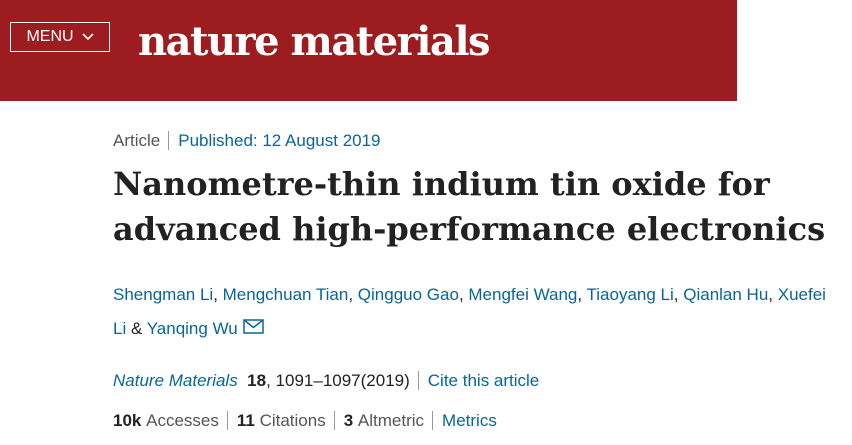 Image resolution: width=852 pixels, height=445 pixels. Describe the element at coordinates (314, 41) in the screenshot. I see `logo: nature materials` at that location.